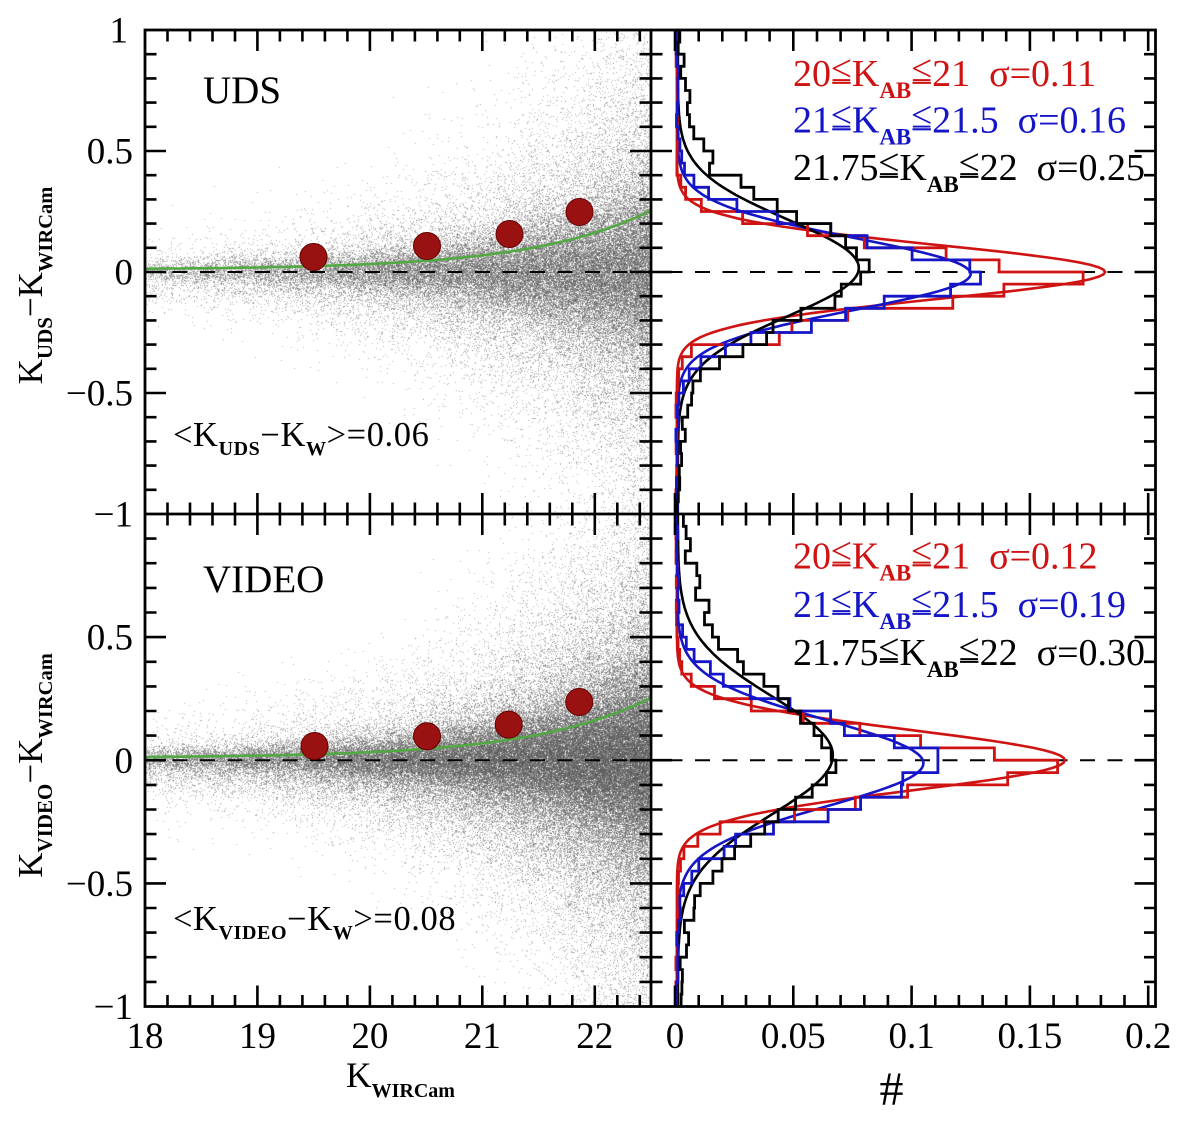  What do you see at coordinates (34, 286) in the screenshot?
I see `svg-text: KUDS−KWIRCam` at bounding box center [34, 286].